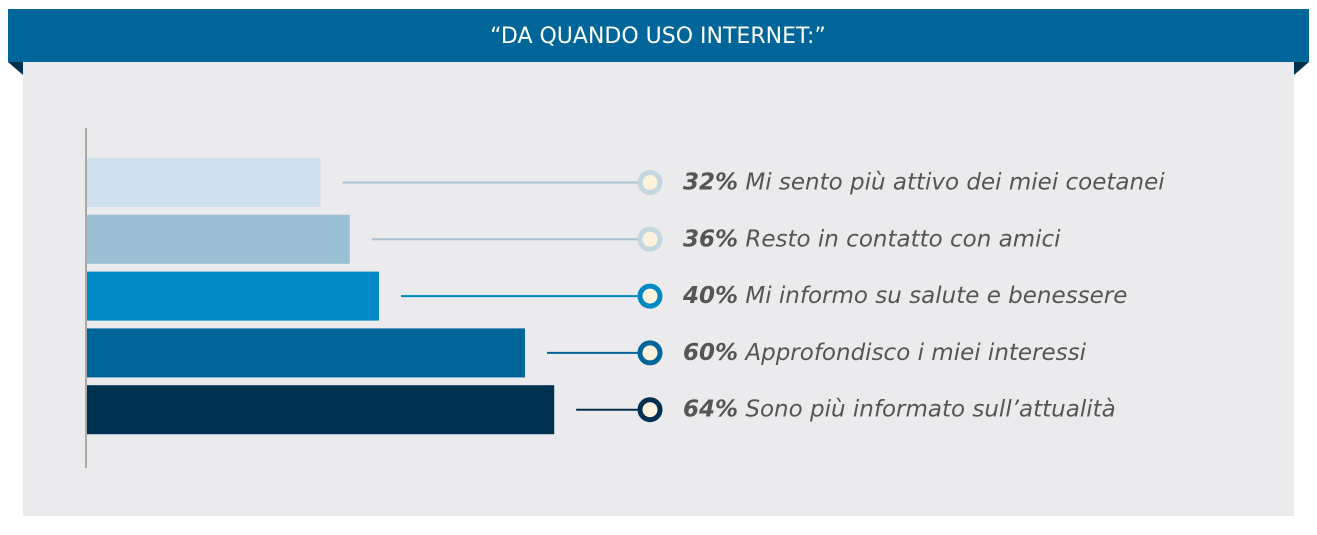 The width and height of the screenshot is (1317, 535). I want to click on bar-label: 40% Mi informo su salute e benessere, so click(904, 296).